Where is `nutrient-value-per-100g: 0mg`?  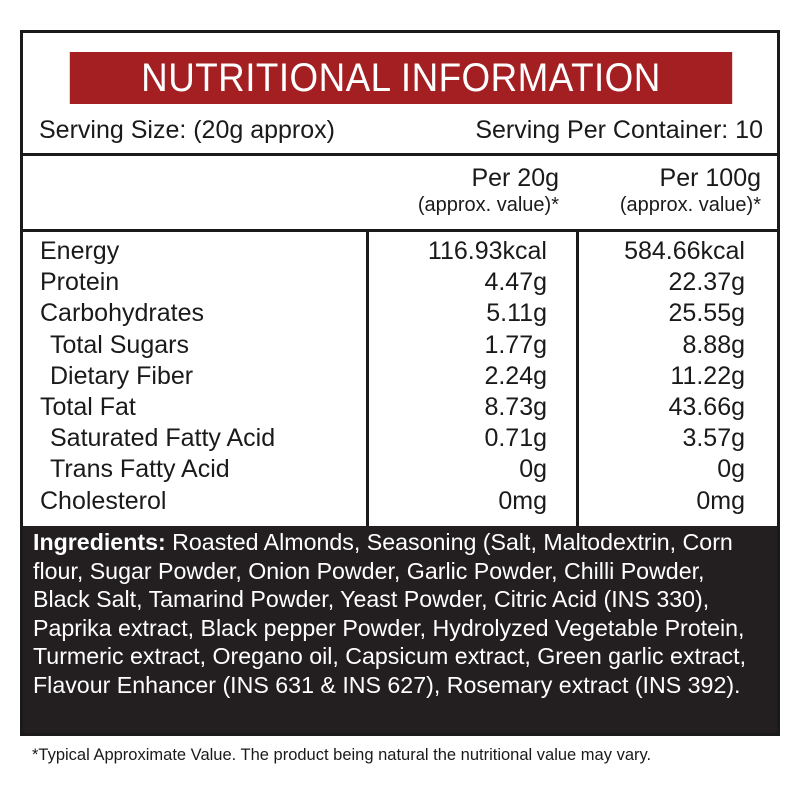
nutrient-value-per-100g: 0mg is located at coordinates (720, 500).